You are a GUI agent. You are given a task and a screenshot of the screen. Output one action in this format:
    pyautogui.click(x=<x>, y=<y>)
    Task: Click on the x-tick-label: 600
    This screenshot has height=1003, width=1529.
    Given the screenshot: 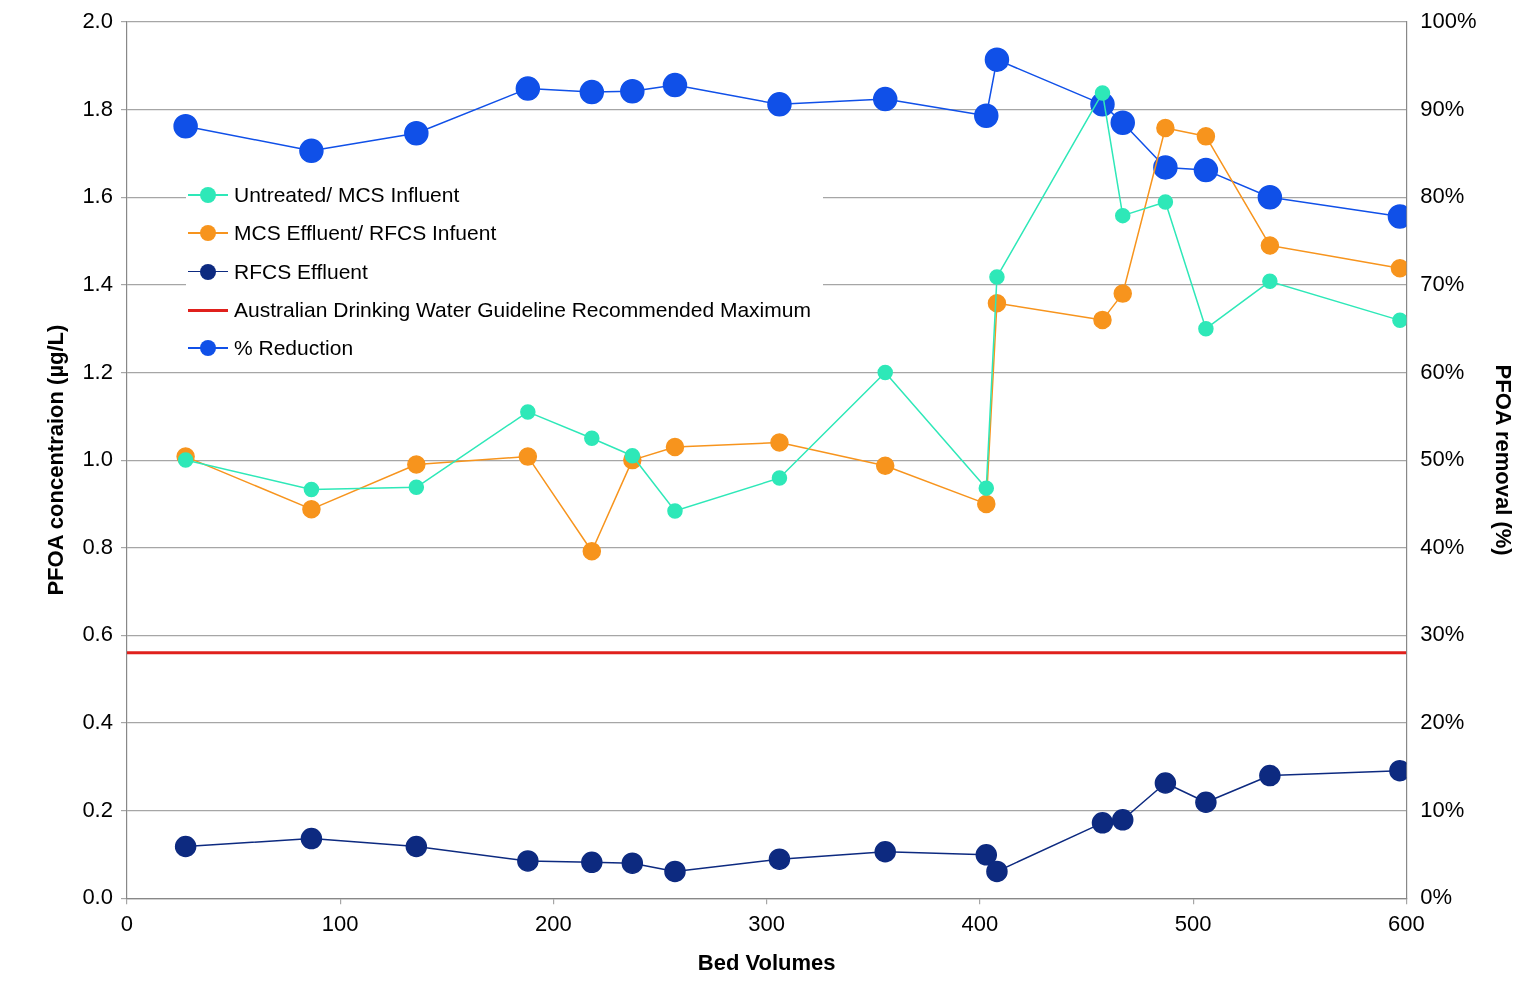 What is the action you would take?
    pyautogui.click(x=1406, y=924)
    